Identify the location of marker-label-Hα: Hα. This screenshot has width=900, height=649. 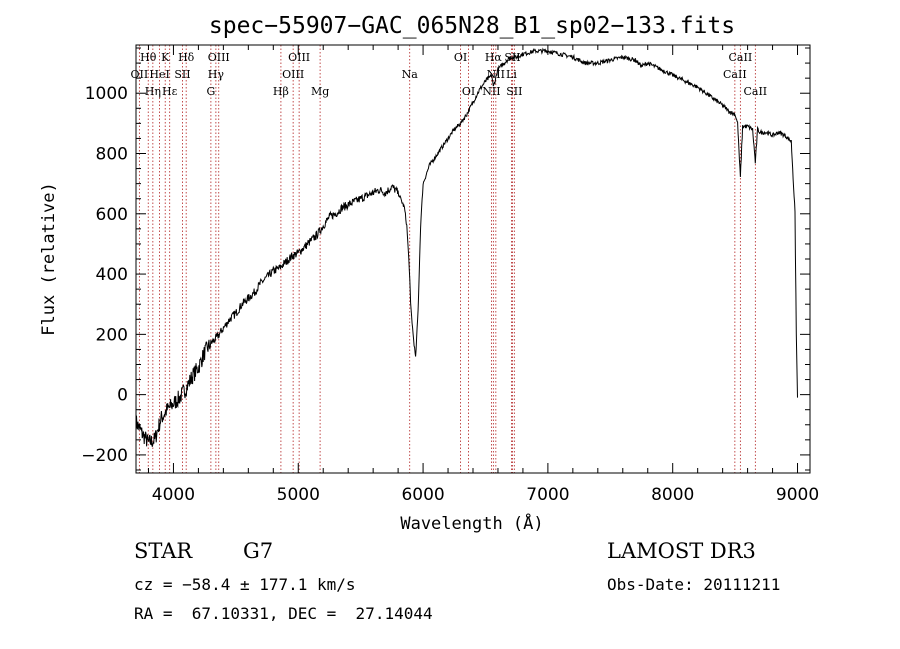
(494, 57).